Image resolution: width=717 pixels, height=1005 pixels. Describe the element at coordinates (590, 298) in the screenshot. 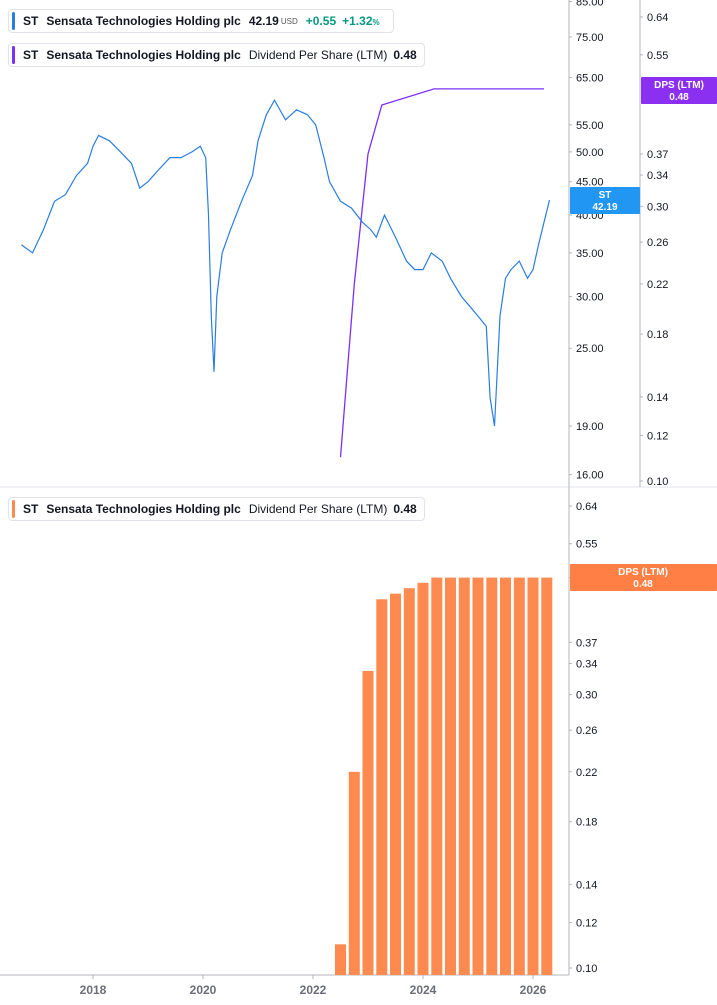

I see `price-axis-tick-label: 30.00` at that location.